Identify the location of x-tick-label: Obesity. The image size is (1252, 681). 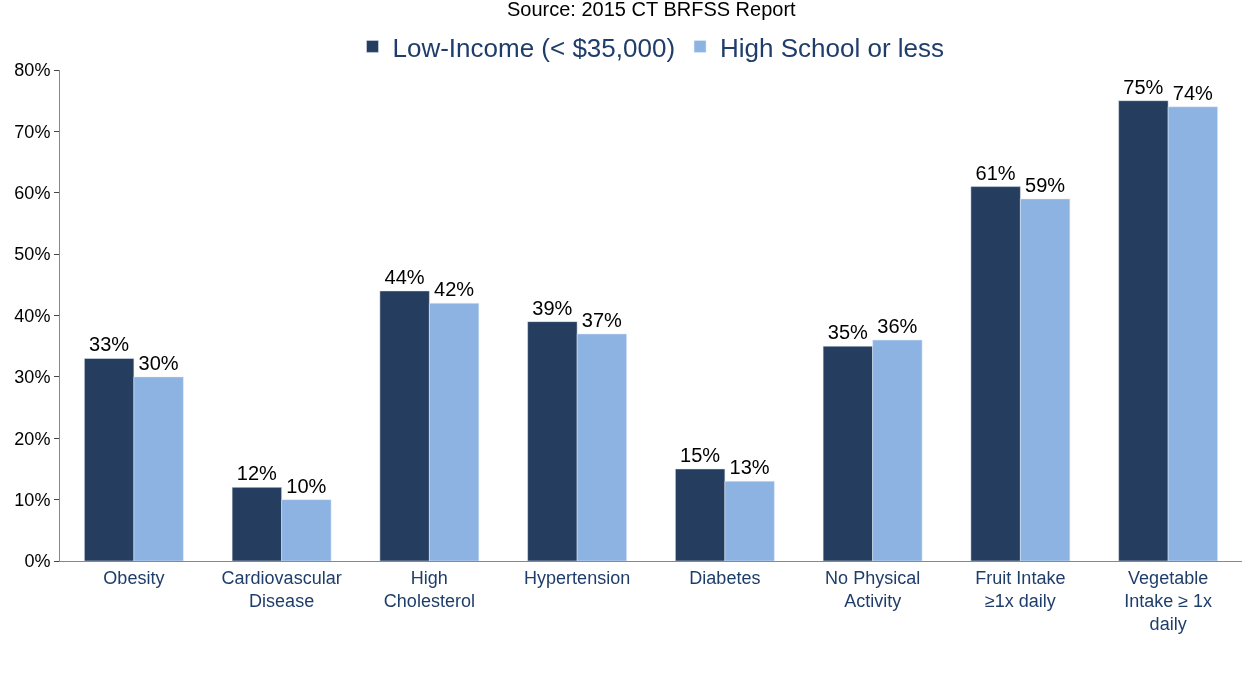
(134, 577).